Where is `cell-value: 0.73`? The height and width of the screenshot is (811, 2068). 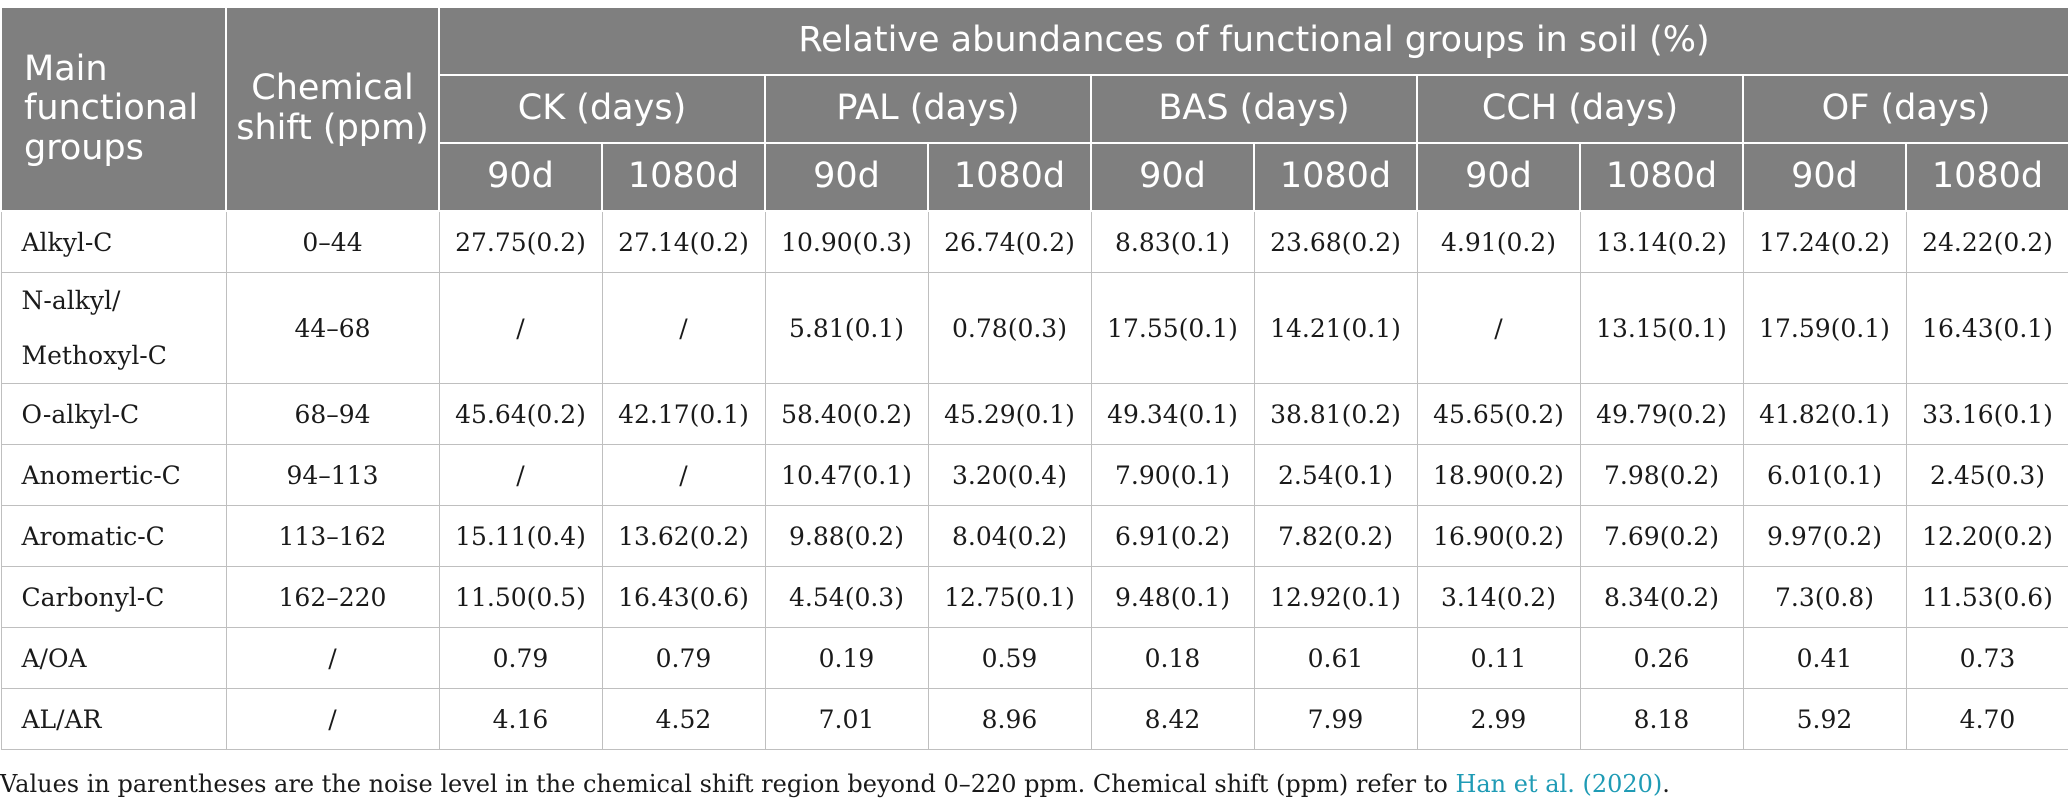
cell-value: 0.73 is located at coordinates (1986, 658).